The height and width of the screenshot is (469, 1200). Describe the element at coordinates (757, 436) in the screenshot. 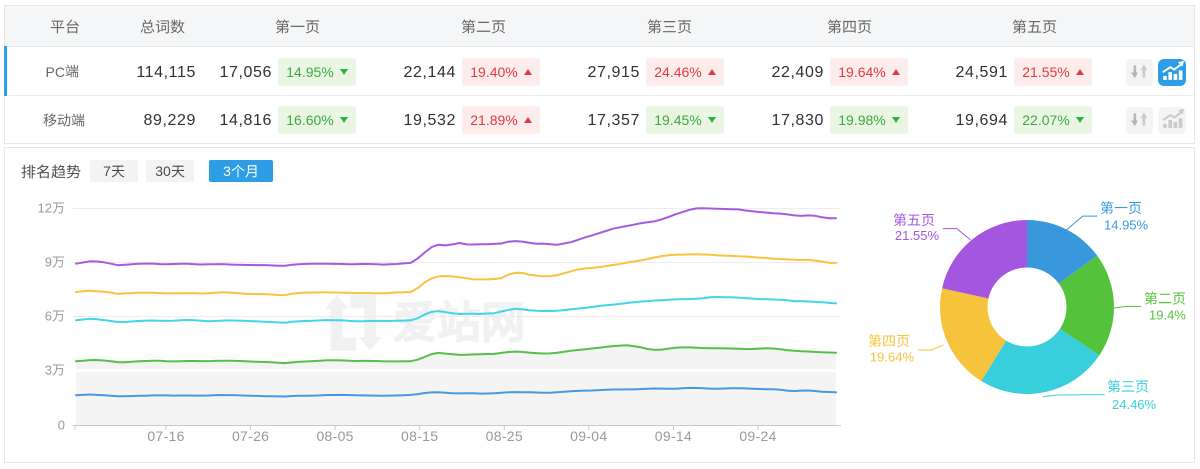

I see `svg-text: 09-24` at that location.